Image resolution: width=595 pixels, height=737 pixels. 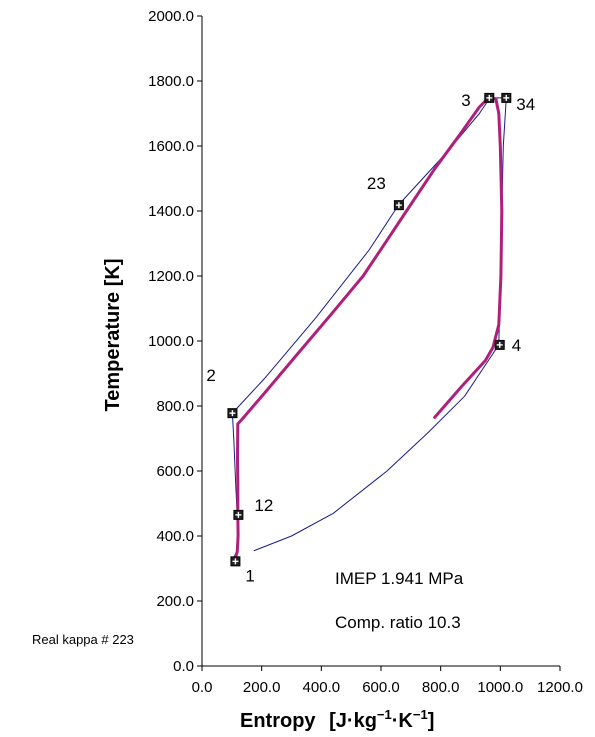 I want to click on point-label-2: 2, so click(x=210, y=375).